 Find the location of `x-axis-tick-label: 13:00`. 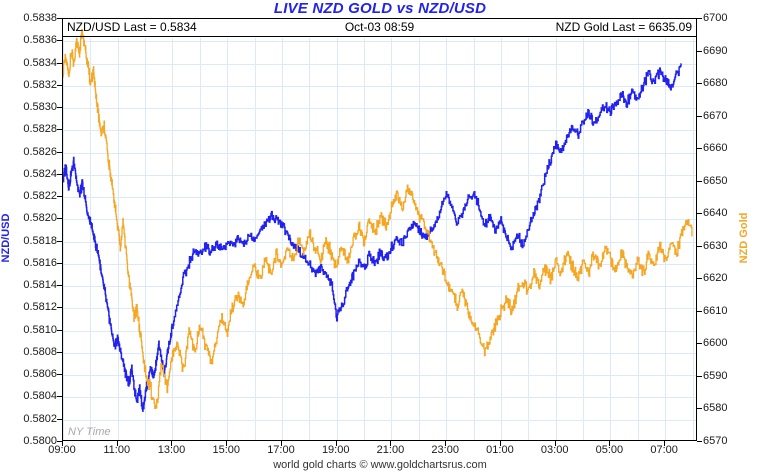

x-axis-tick-label: 13:00 is located at coordinates (171, 450).